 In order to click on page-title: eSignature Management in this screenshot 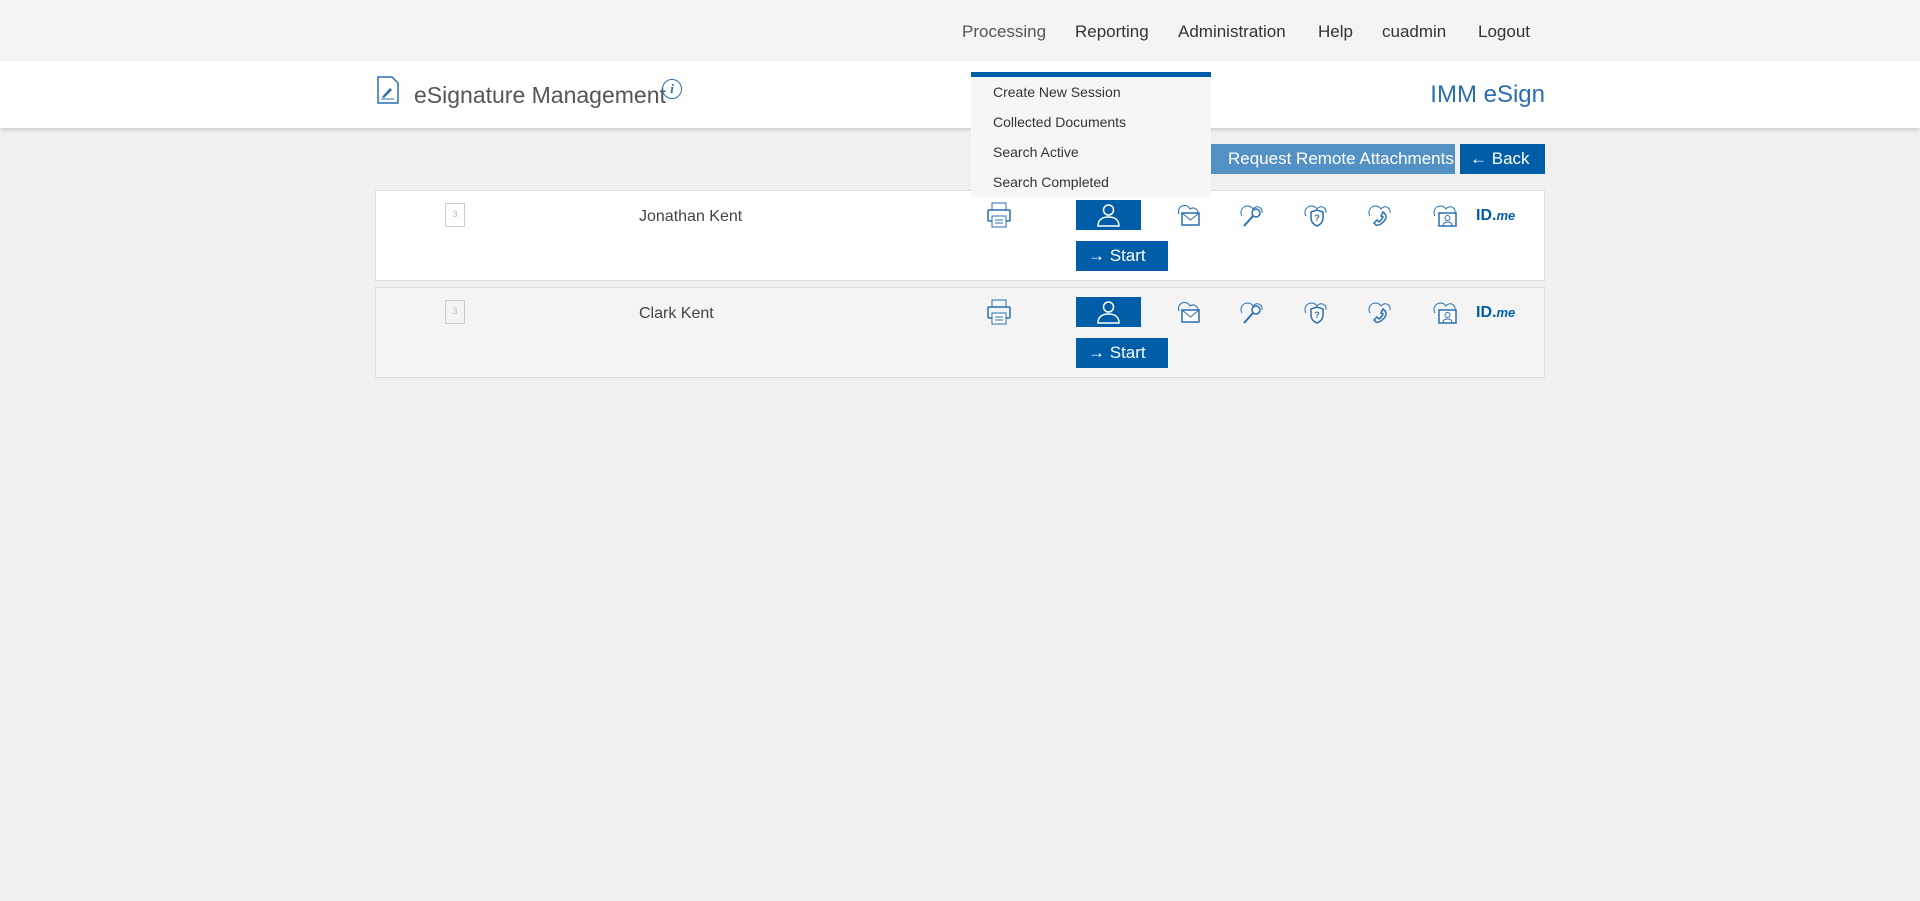, I will do `click(540, 95)`.